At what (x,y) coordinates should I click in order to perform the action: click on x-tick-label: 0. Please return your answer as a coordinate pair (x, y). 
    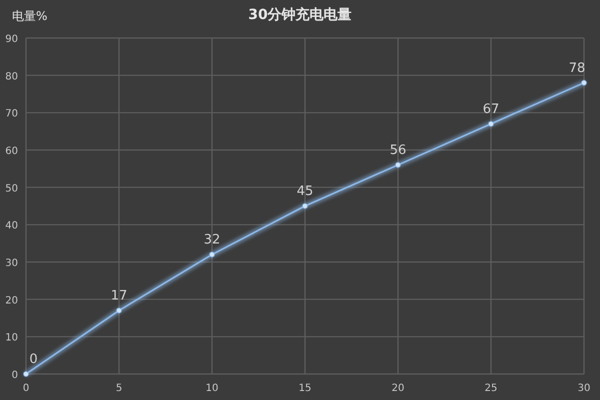
    Looking at the image, I should click on (26, 388).